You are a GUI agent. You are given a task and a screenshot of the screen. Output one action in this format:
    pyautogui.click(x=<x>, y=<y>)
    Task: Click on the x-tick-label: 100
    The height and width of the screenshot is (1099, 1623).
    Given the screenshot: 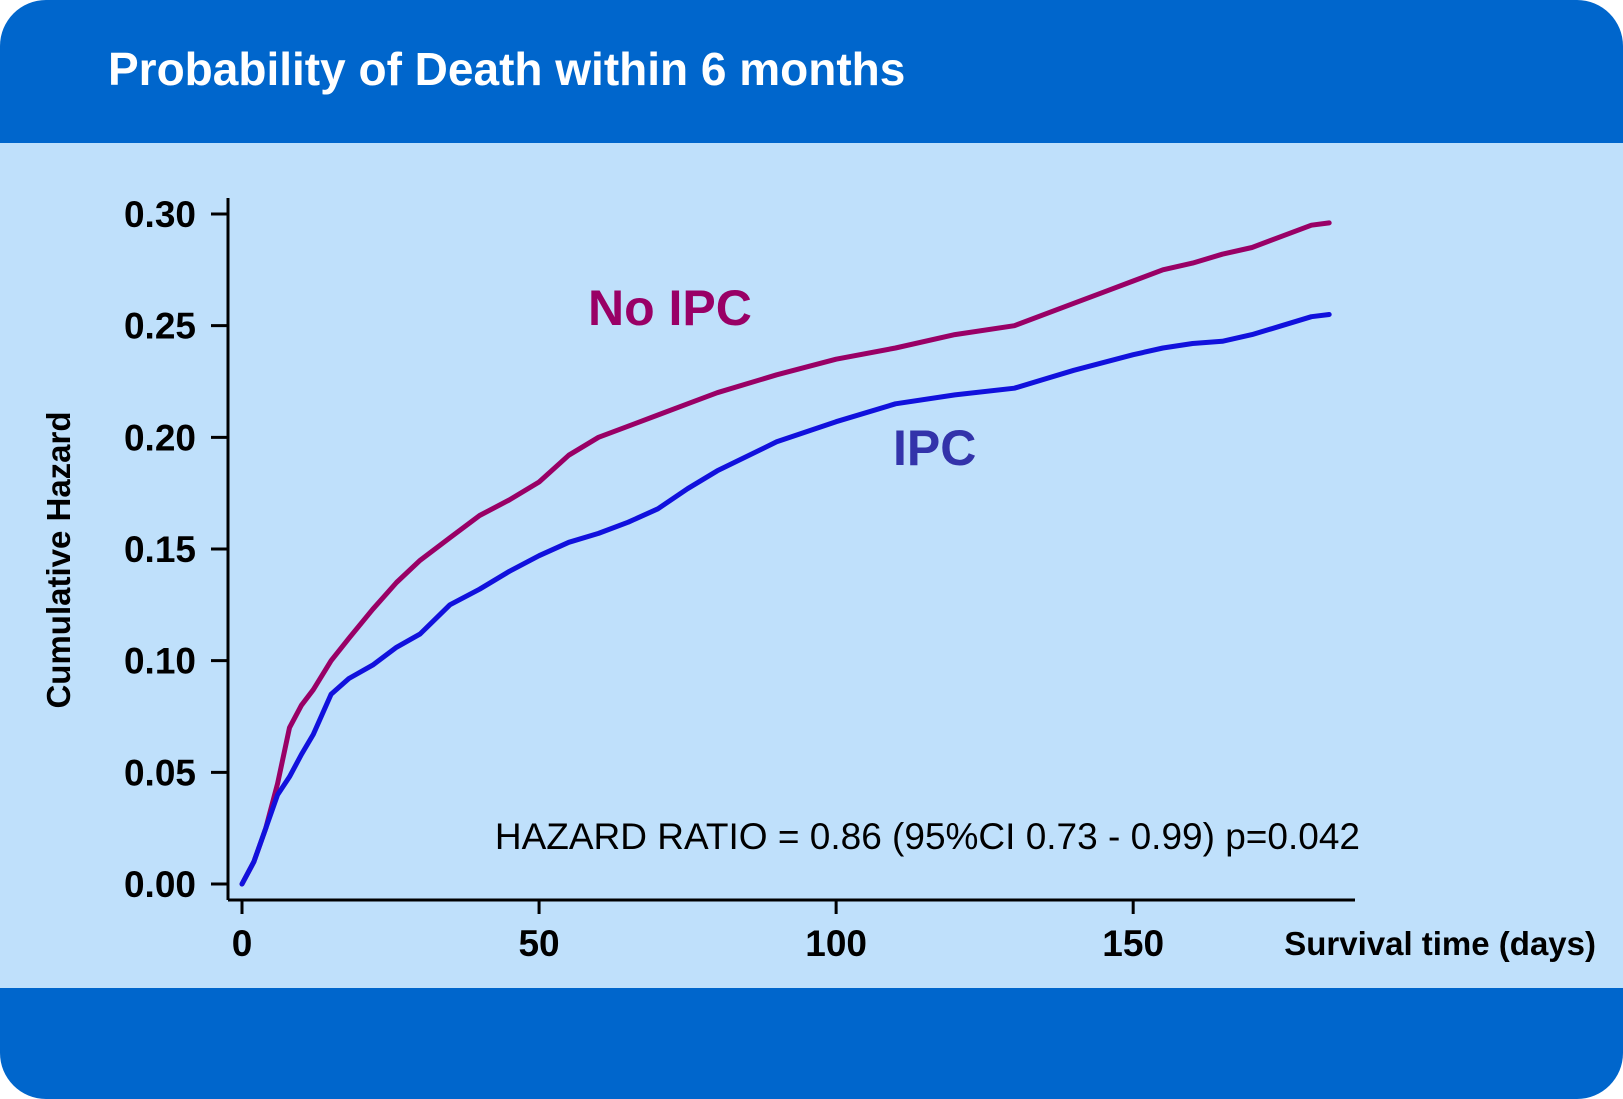 What is the action you would take?
    pyautogui.click(x=836, y=943)
    